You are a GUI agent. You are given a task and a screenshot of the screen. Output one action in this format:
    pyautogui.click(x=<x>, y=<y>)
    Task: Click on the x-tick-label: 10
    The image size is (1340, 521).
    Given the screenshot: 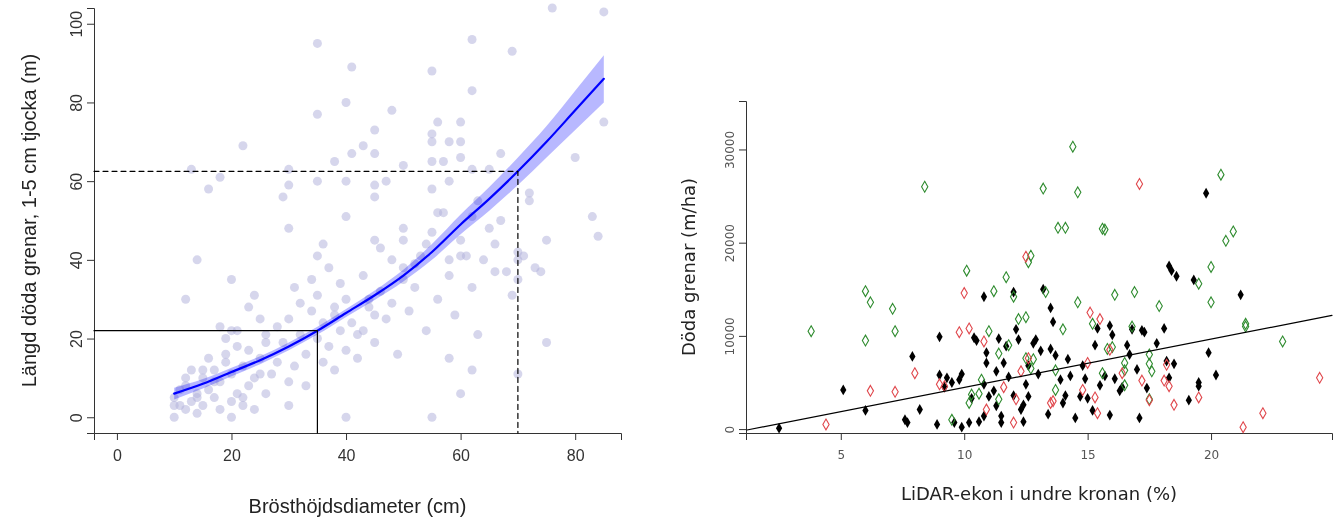 What is the action you would take?
    pyautogui.click(x=965, y=454)
    